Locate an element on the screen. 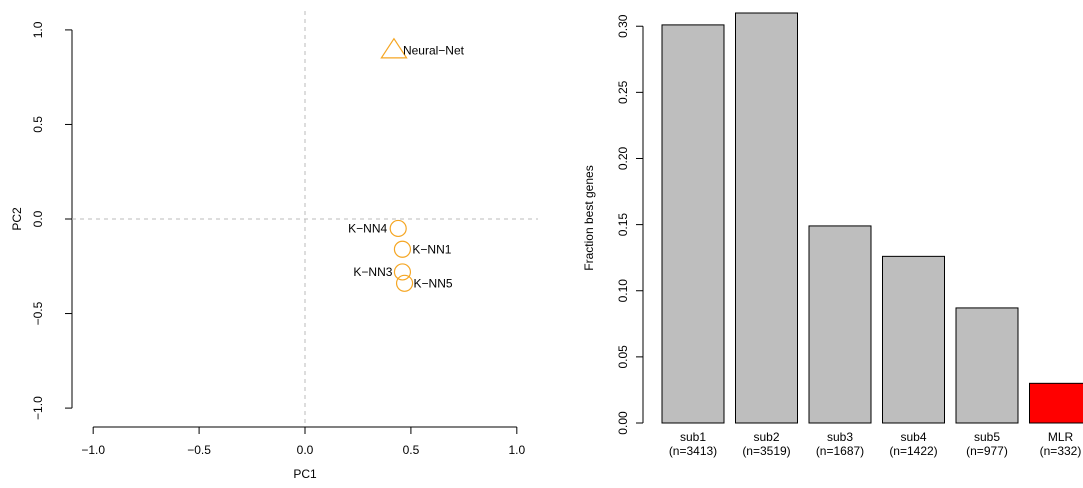  triangle-marker is located at coordinates (394, 48).